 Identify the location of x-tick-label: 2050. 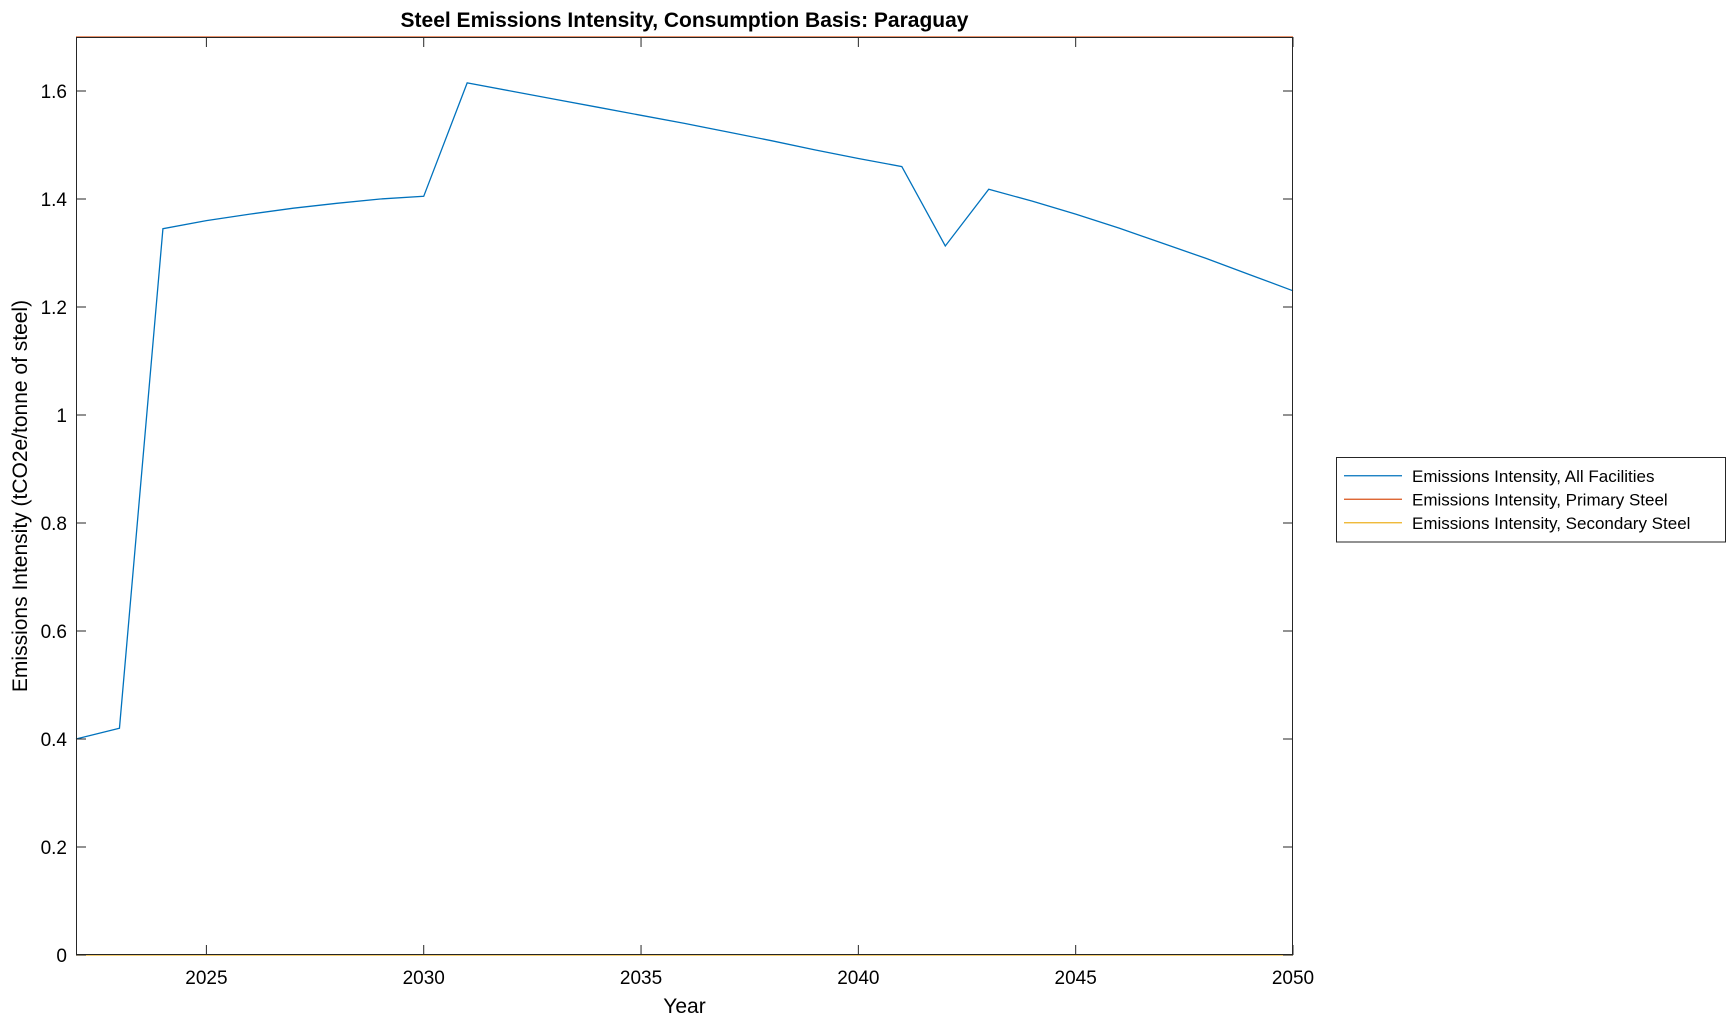
(1293, 978).